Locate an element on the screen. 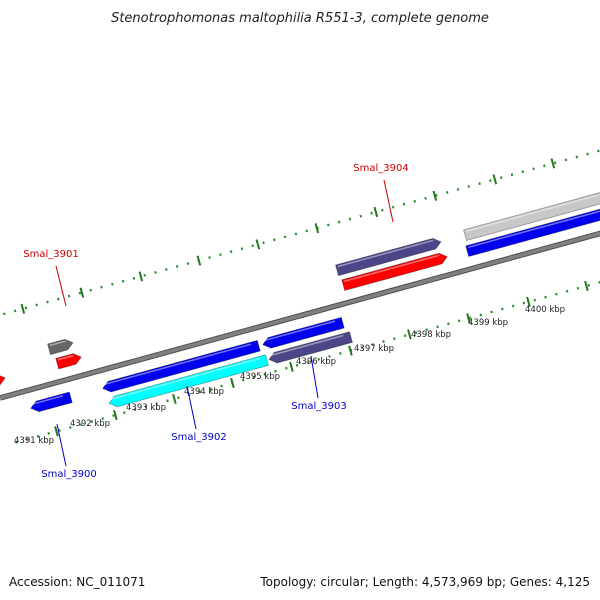 This screenshot has height=600, width=600. gene-label: Smal_3900 is located at coordinates (68, 474).